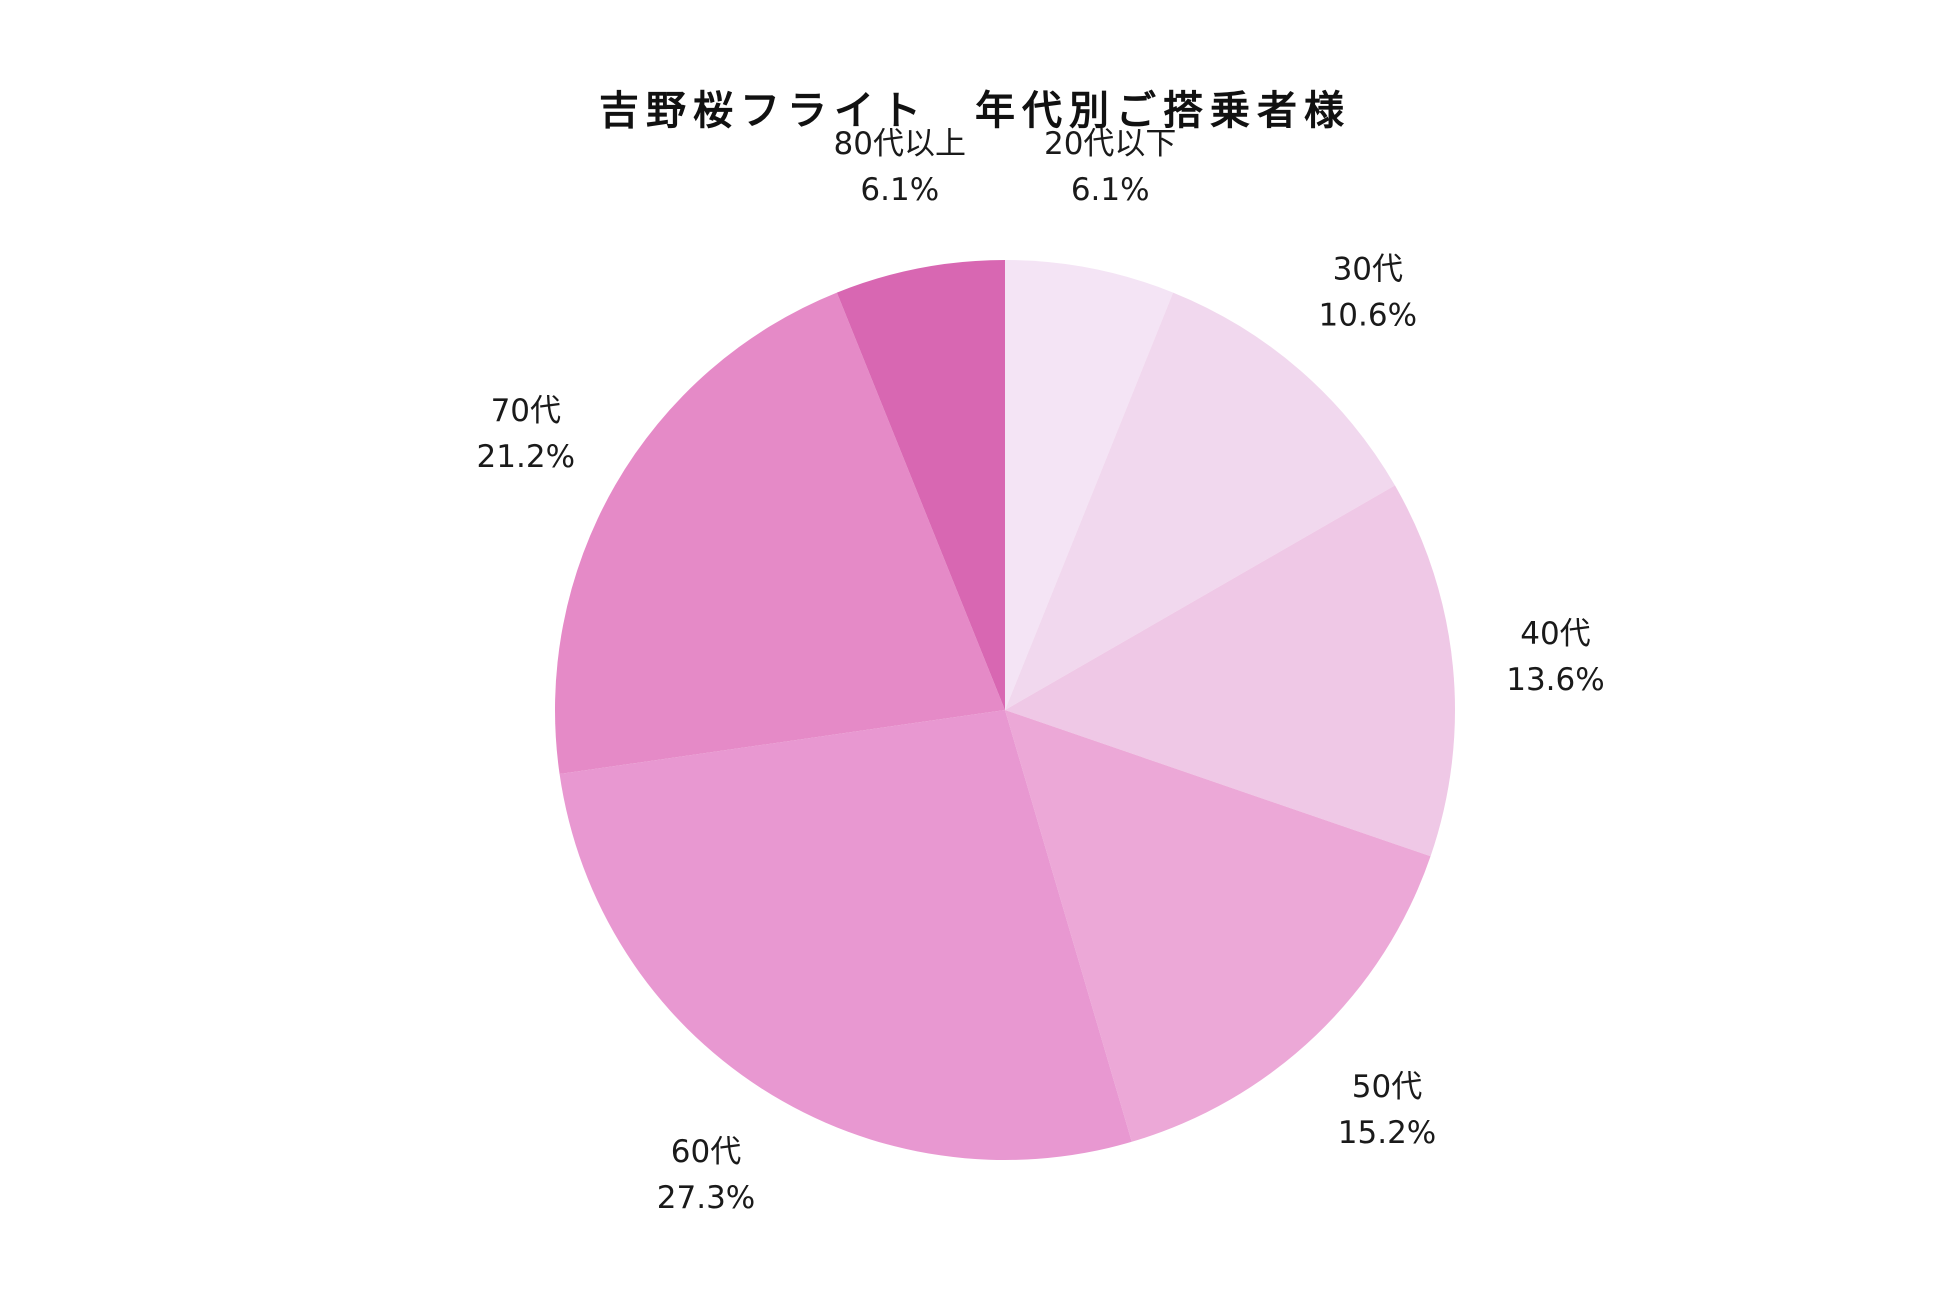 The height and width of the screenshot is (1297, 1950). Describe the element at coordinates (706, 1152) in the screenshot. I see `slice-label-4: 60代` at that location.